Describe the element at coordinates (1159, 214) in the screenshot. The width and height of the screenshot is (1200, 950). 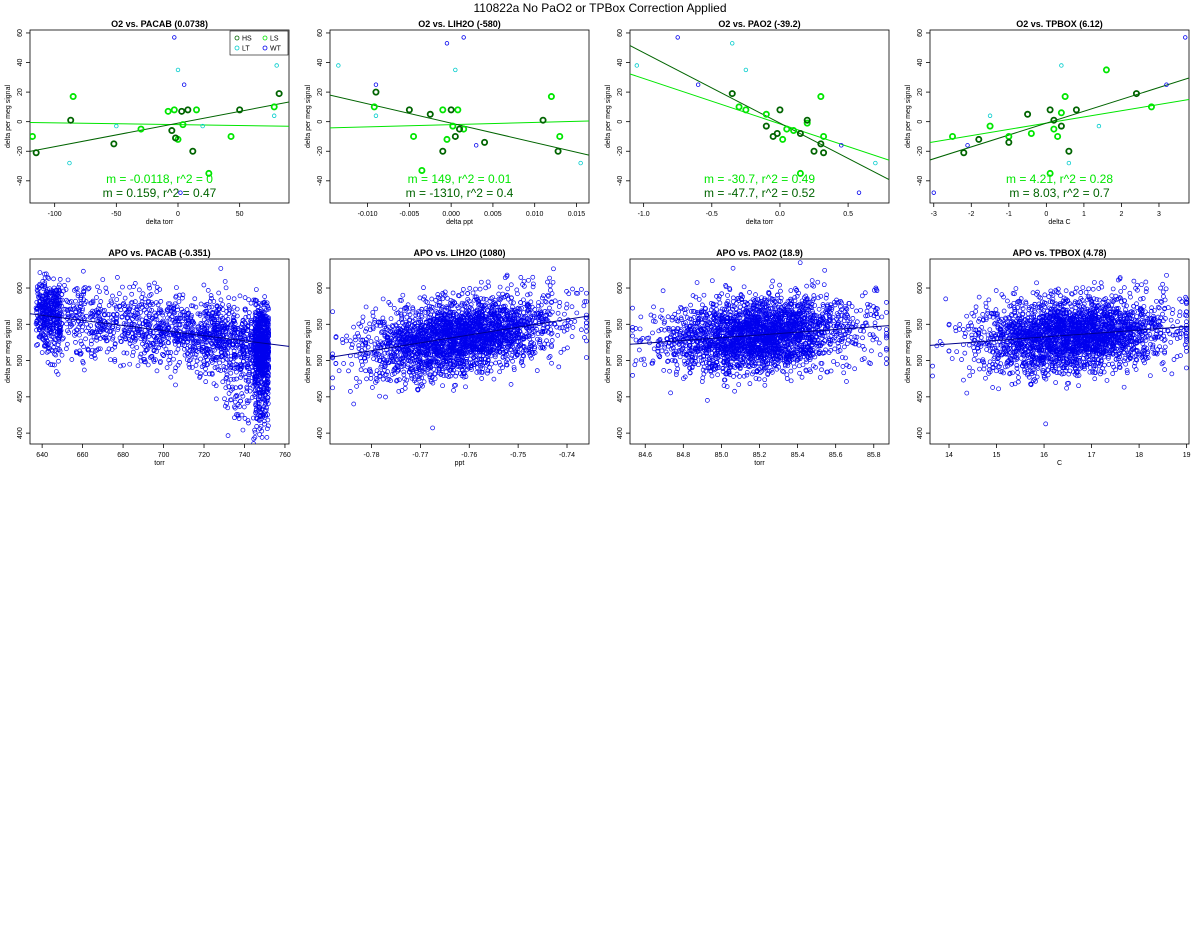
I see `x-tick-label: 3` at that location.